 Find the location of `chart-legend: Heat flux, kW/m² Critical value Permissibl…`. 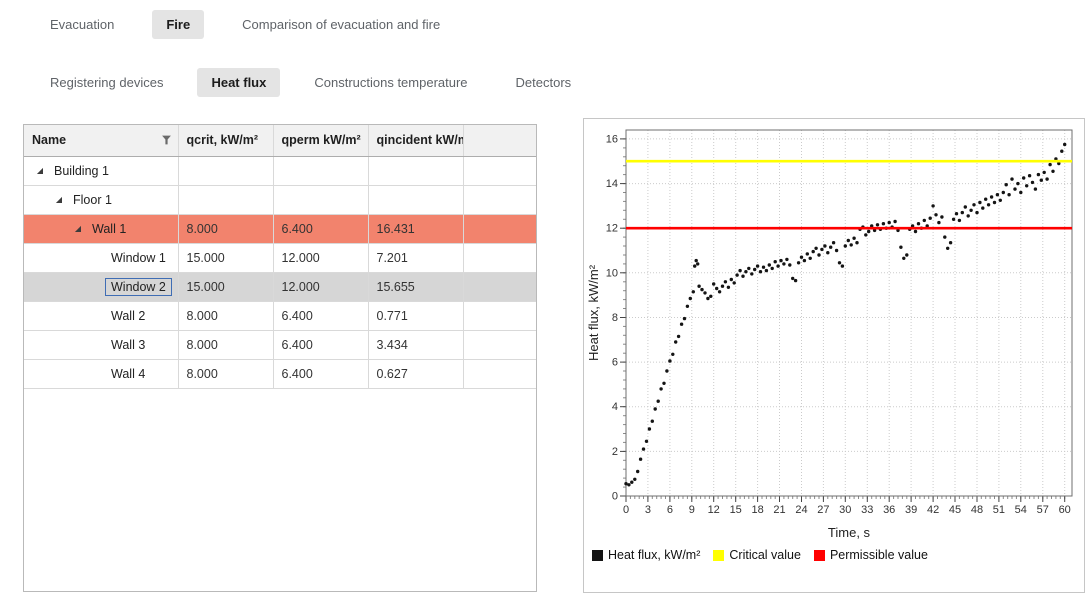

chart-legend: Heat flux, kW/m² Critical value Permissibl… is located at coordinates (834, 552).